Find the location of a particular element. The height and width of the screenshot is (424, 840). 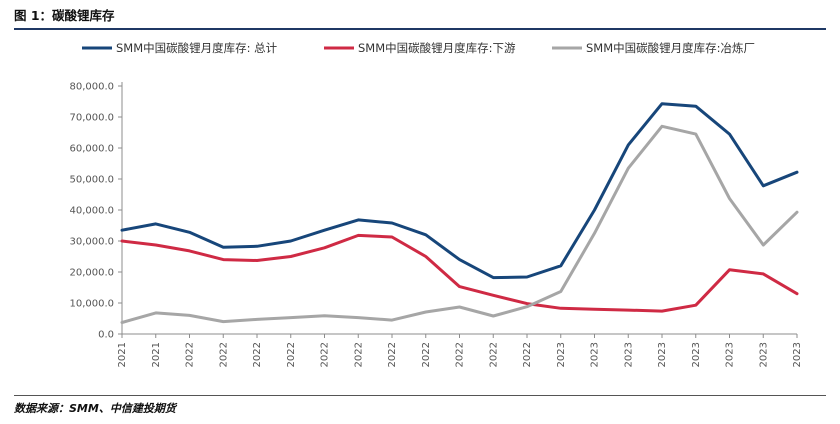

figure-title: 图 1：碳酸锂库存 is located at coordinates (64, 15).